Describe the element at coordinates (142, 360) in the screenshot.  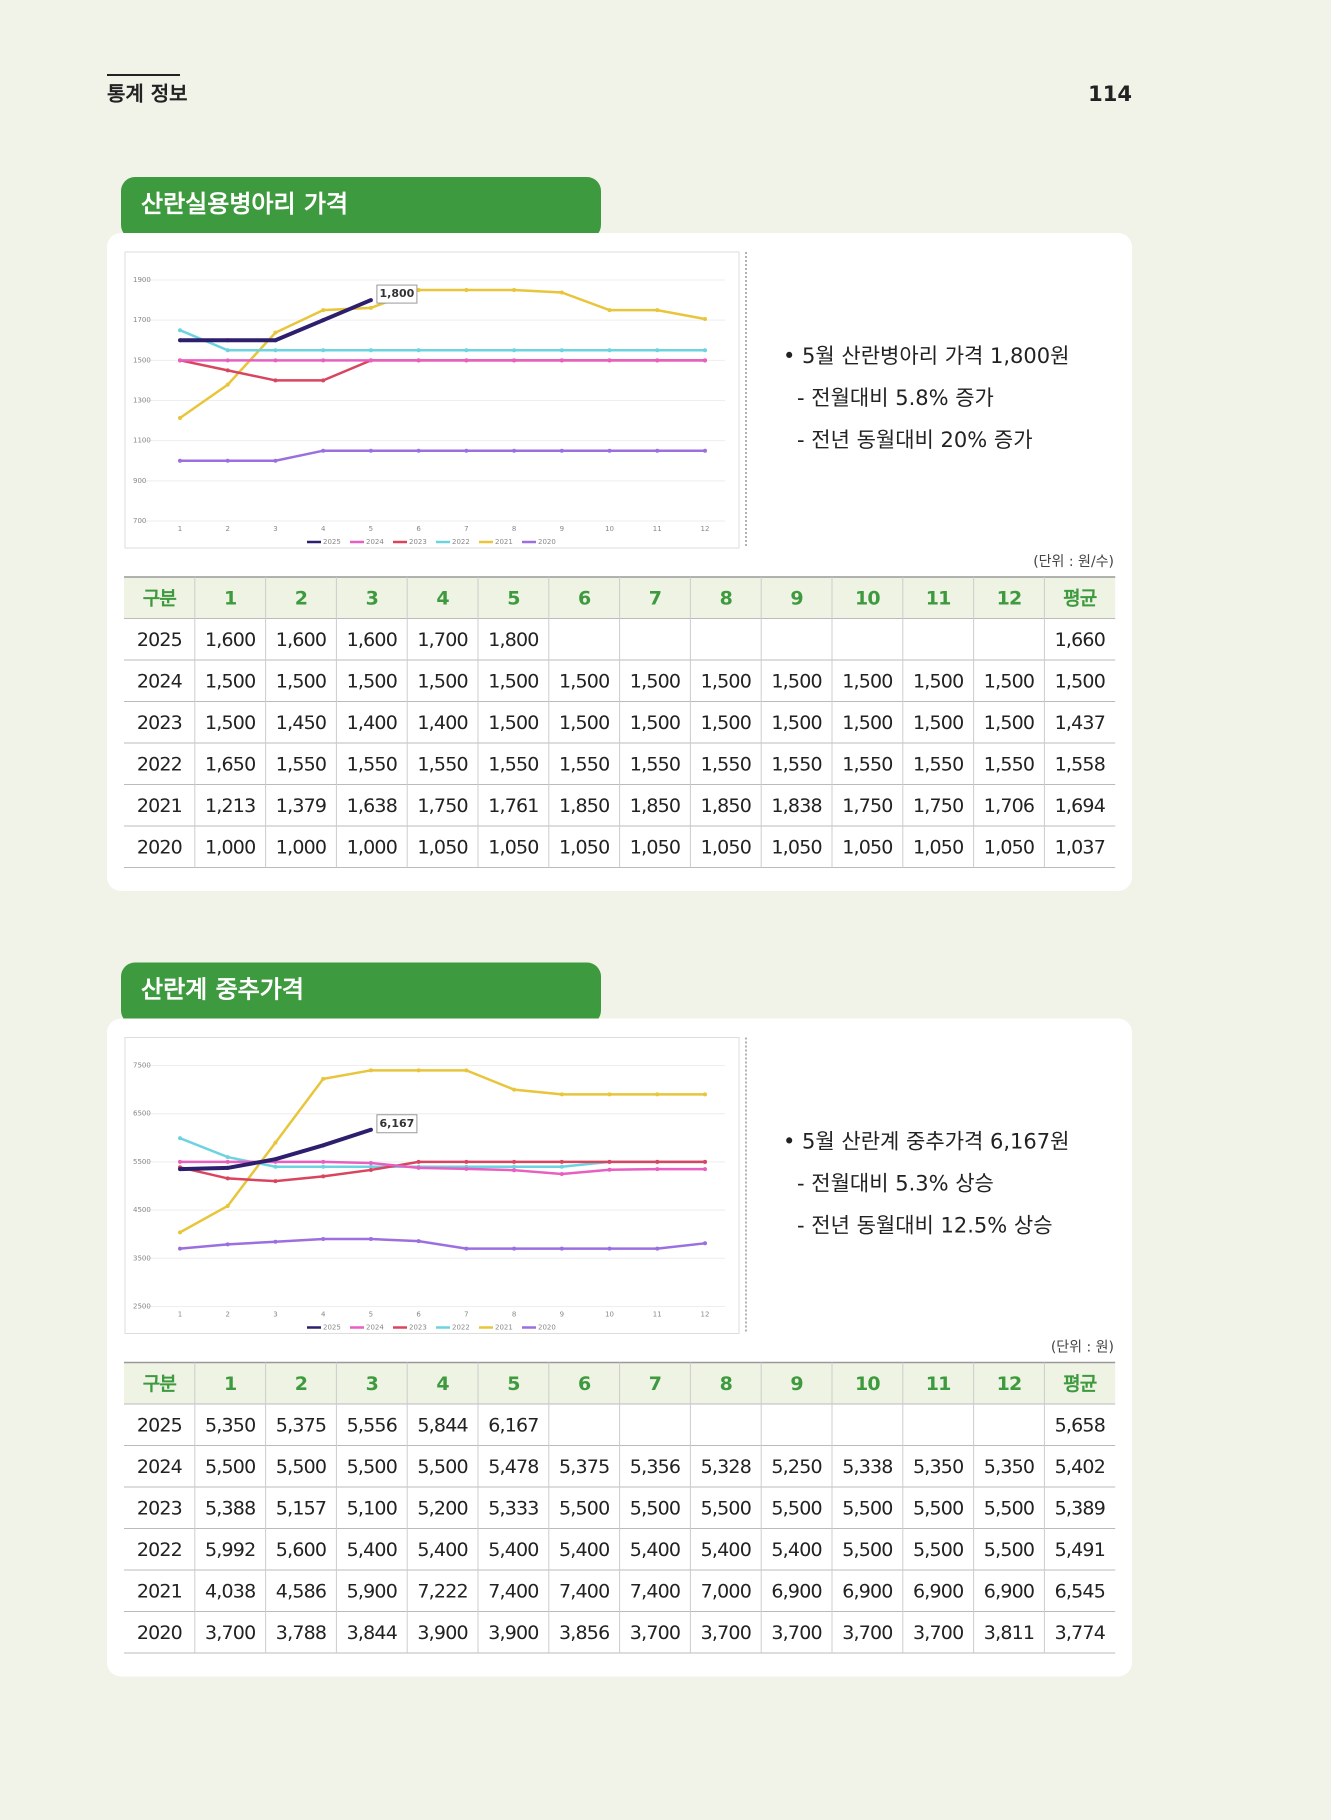
I see `y-tick-label: 1500` at that location.